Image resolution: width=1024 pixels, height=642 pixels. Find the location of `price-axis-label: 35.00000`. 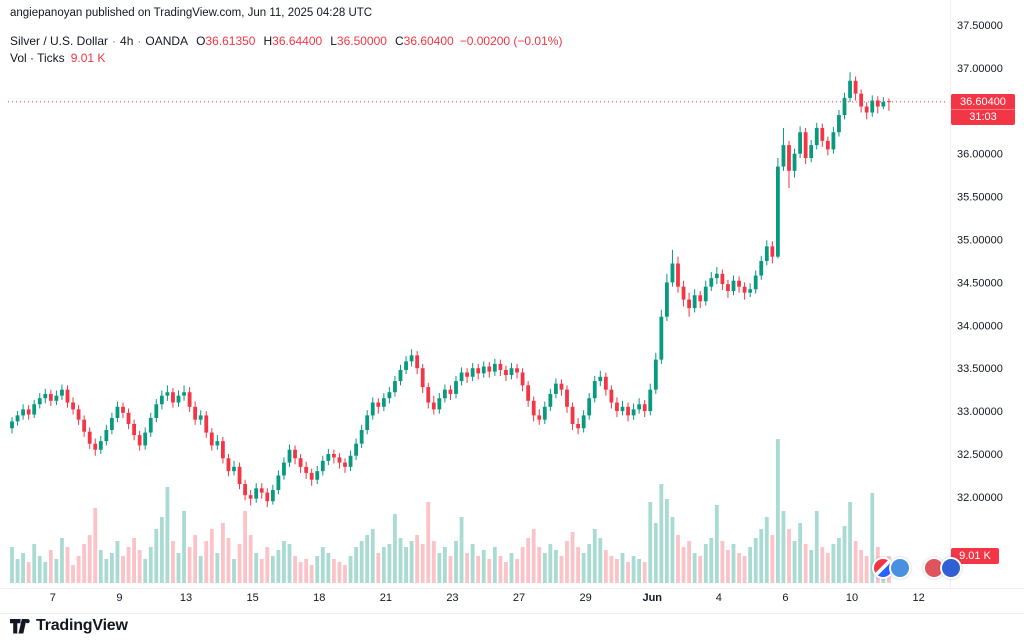

price-axis-label: 35.00000 is located at coordinates (980, 241).